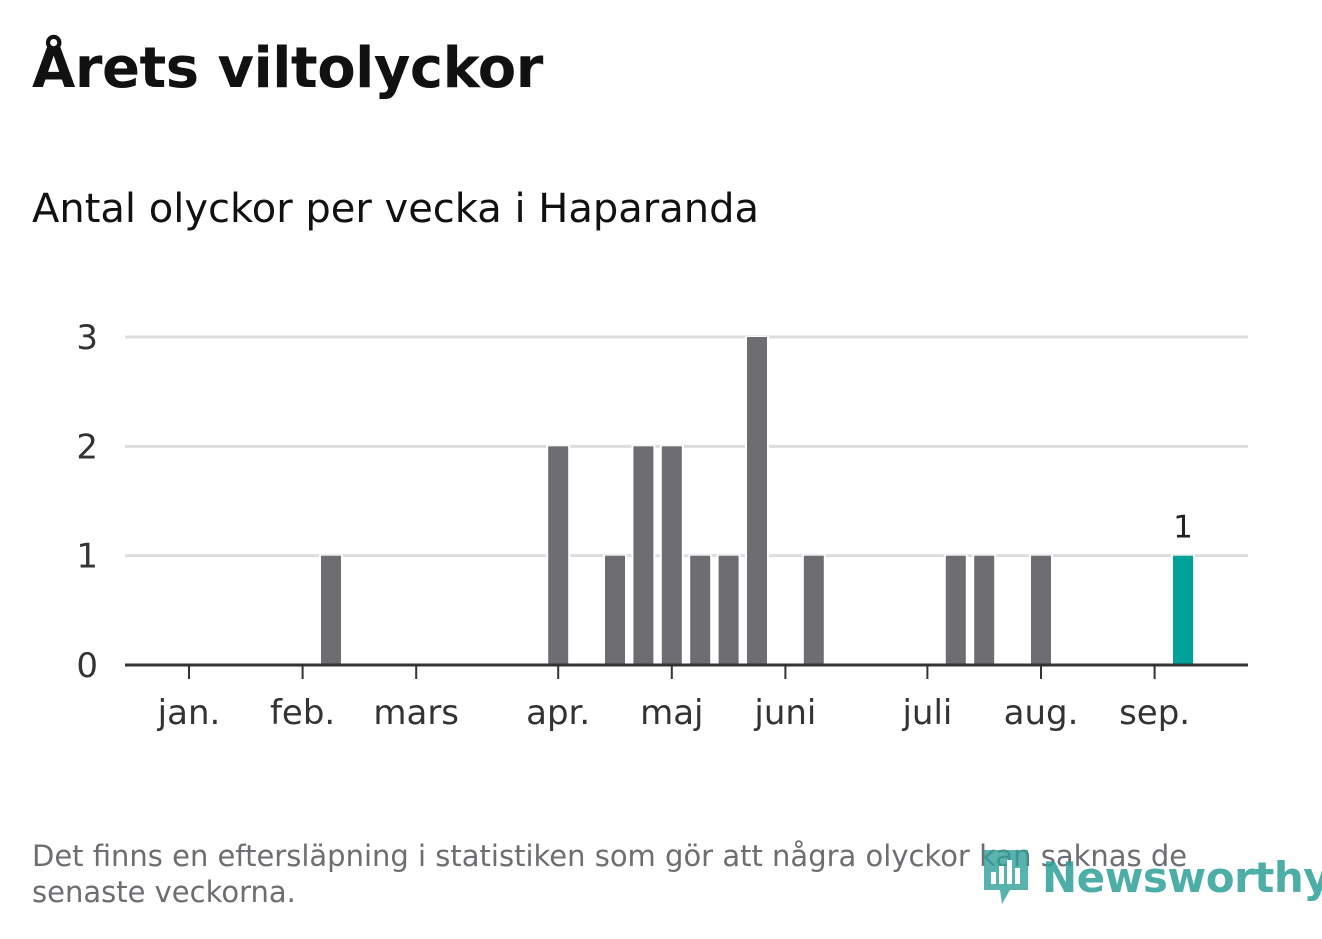 The image size is (1322, 939). I want to click on y-tick-label: 1, so click(87, 557).